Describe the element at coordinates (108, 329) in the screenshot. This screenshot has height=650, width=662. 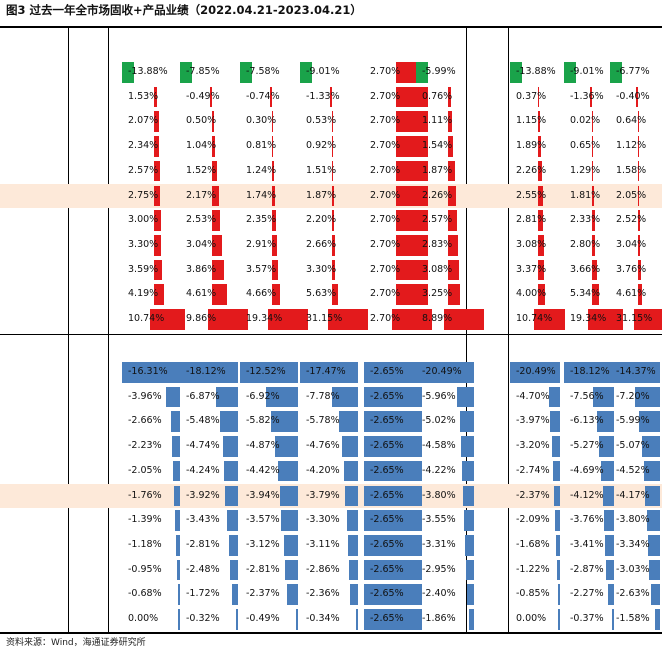
I see `group-divider` at that location.